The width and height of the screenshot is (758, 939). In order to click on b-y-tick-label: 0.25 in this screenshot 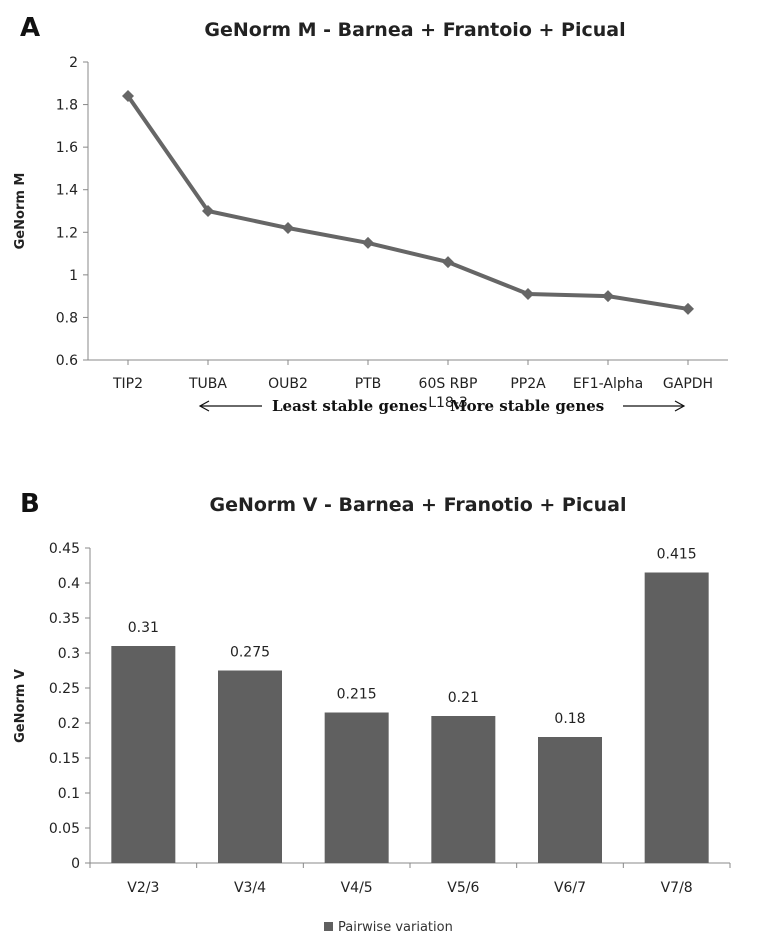, I will do `click(64, 689)`.